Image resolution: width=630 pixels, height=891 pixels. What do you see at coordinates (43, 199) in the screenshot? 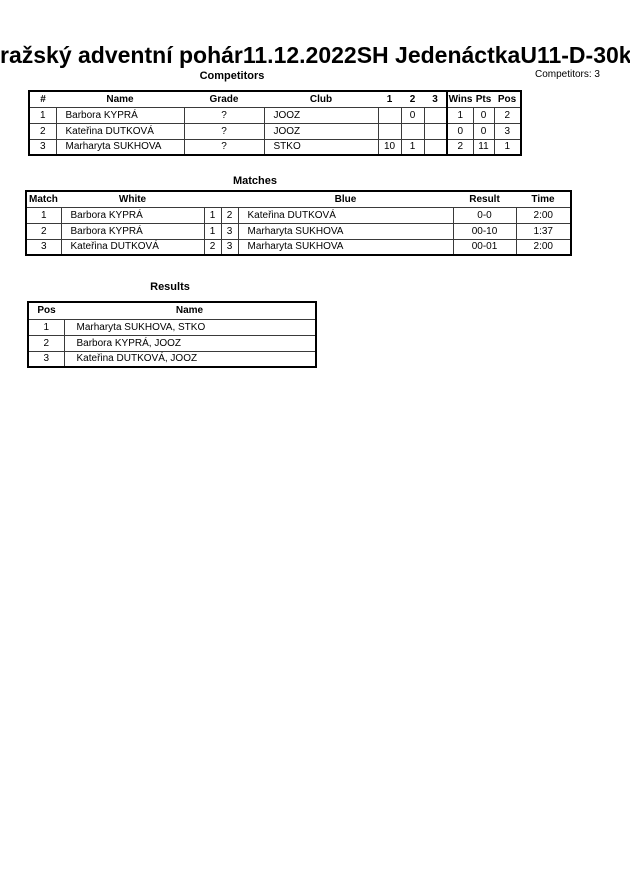
I see `col-match: Match` at bounding box center [43, 199].